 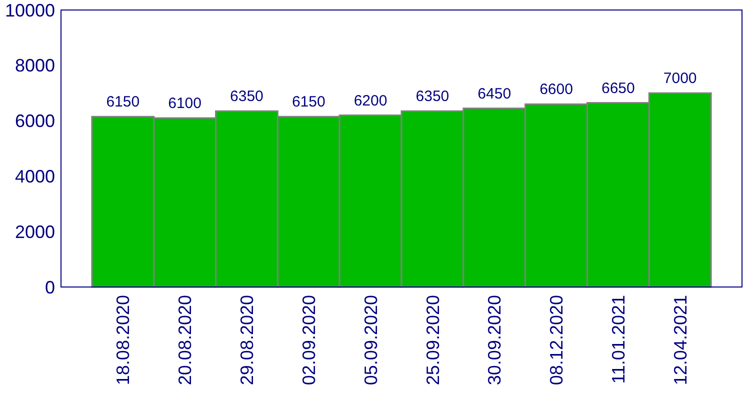 What do you see at coordinates (494, 340) in the screenshot?
I see `x-tick-label: 30.09.2020` at bounding box center [494, 340].